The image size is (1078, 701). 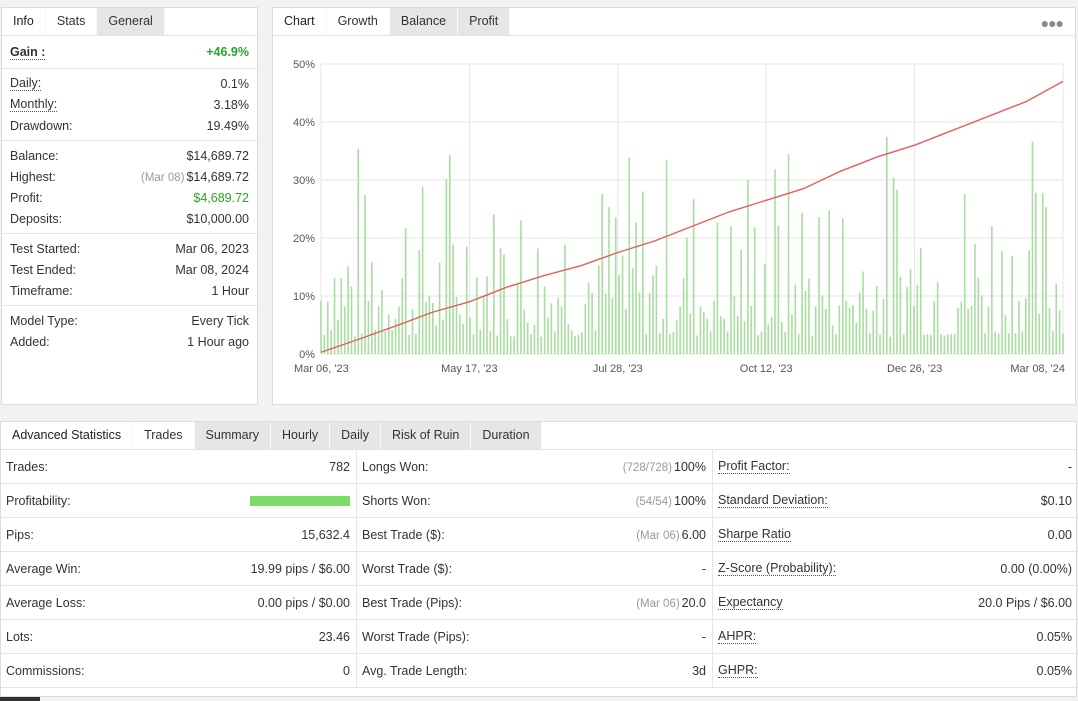 What do you see at coordinates (44, 320) in the screenshot?
I see `info-label: Model Type:` at bounding box center [44, 320].